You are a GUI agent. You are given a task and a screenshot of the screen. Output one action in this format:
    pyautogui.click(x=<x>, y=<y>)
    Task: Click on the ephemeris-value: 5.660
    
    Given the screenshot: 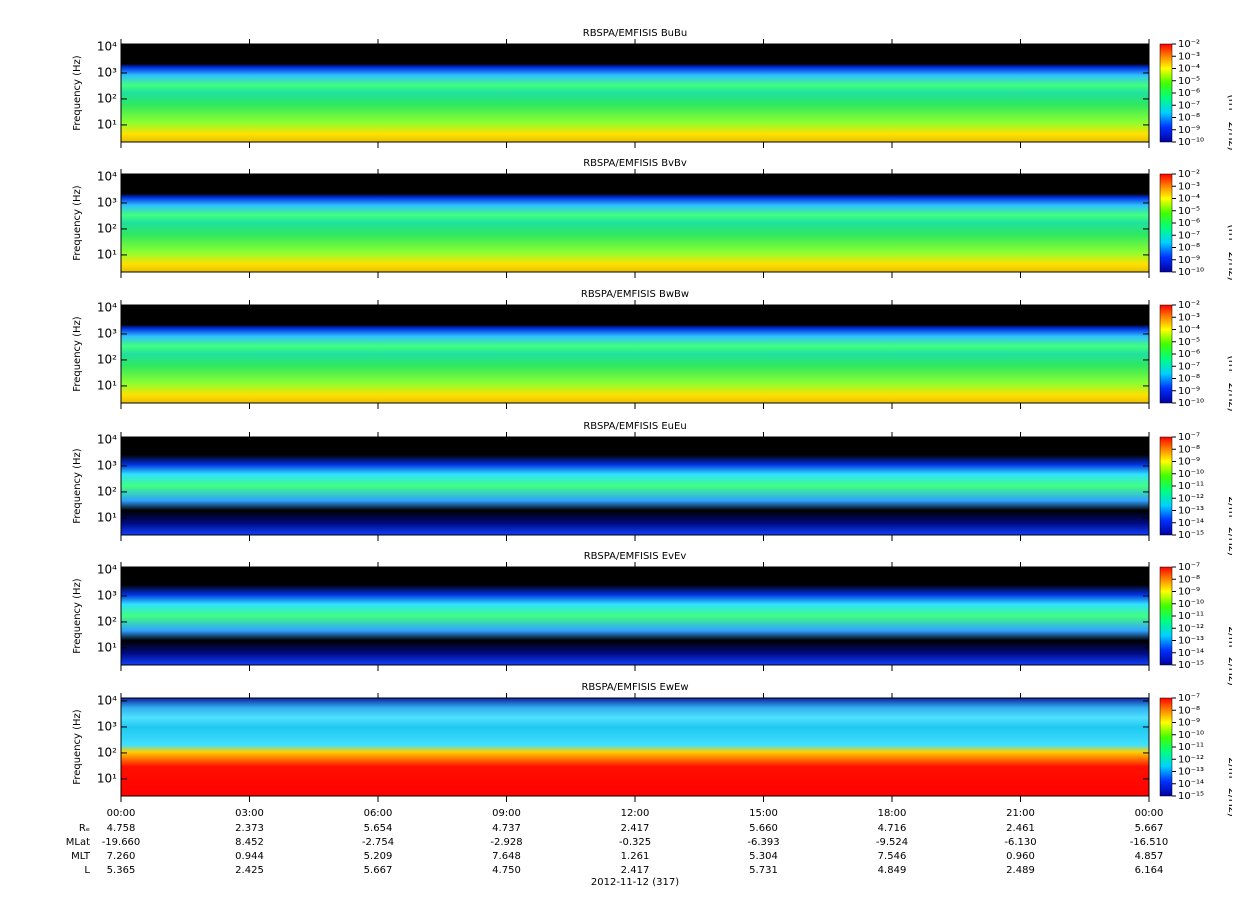 What is the action you would take?
    pyautogui.click(x=763, y=828)
    